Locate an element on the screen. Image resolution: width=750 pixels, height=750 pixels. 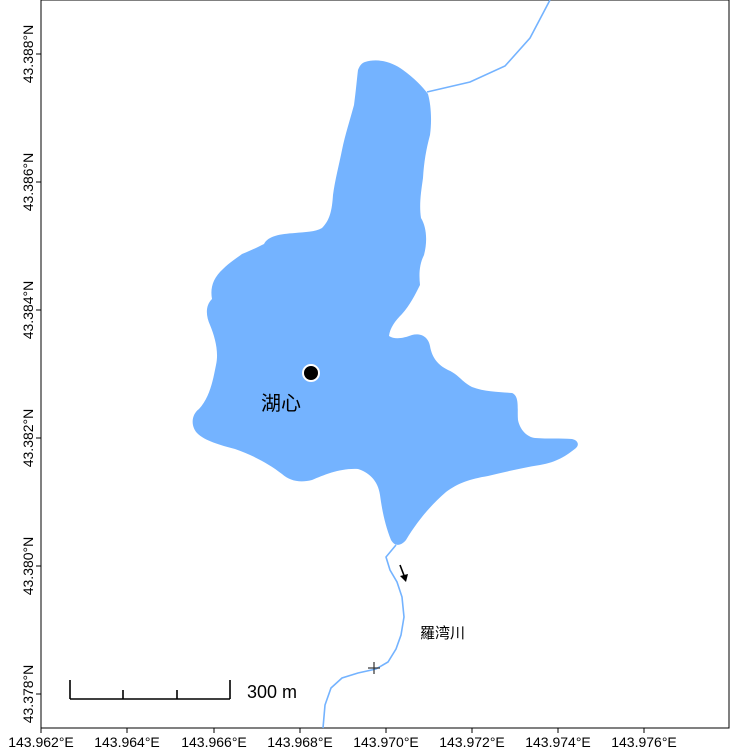
x-tick-label: 143.966°E is located at coordinates (214, 742).